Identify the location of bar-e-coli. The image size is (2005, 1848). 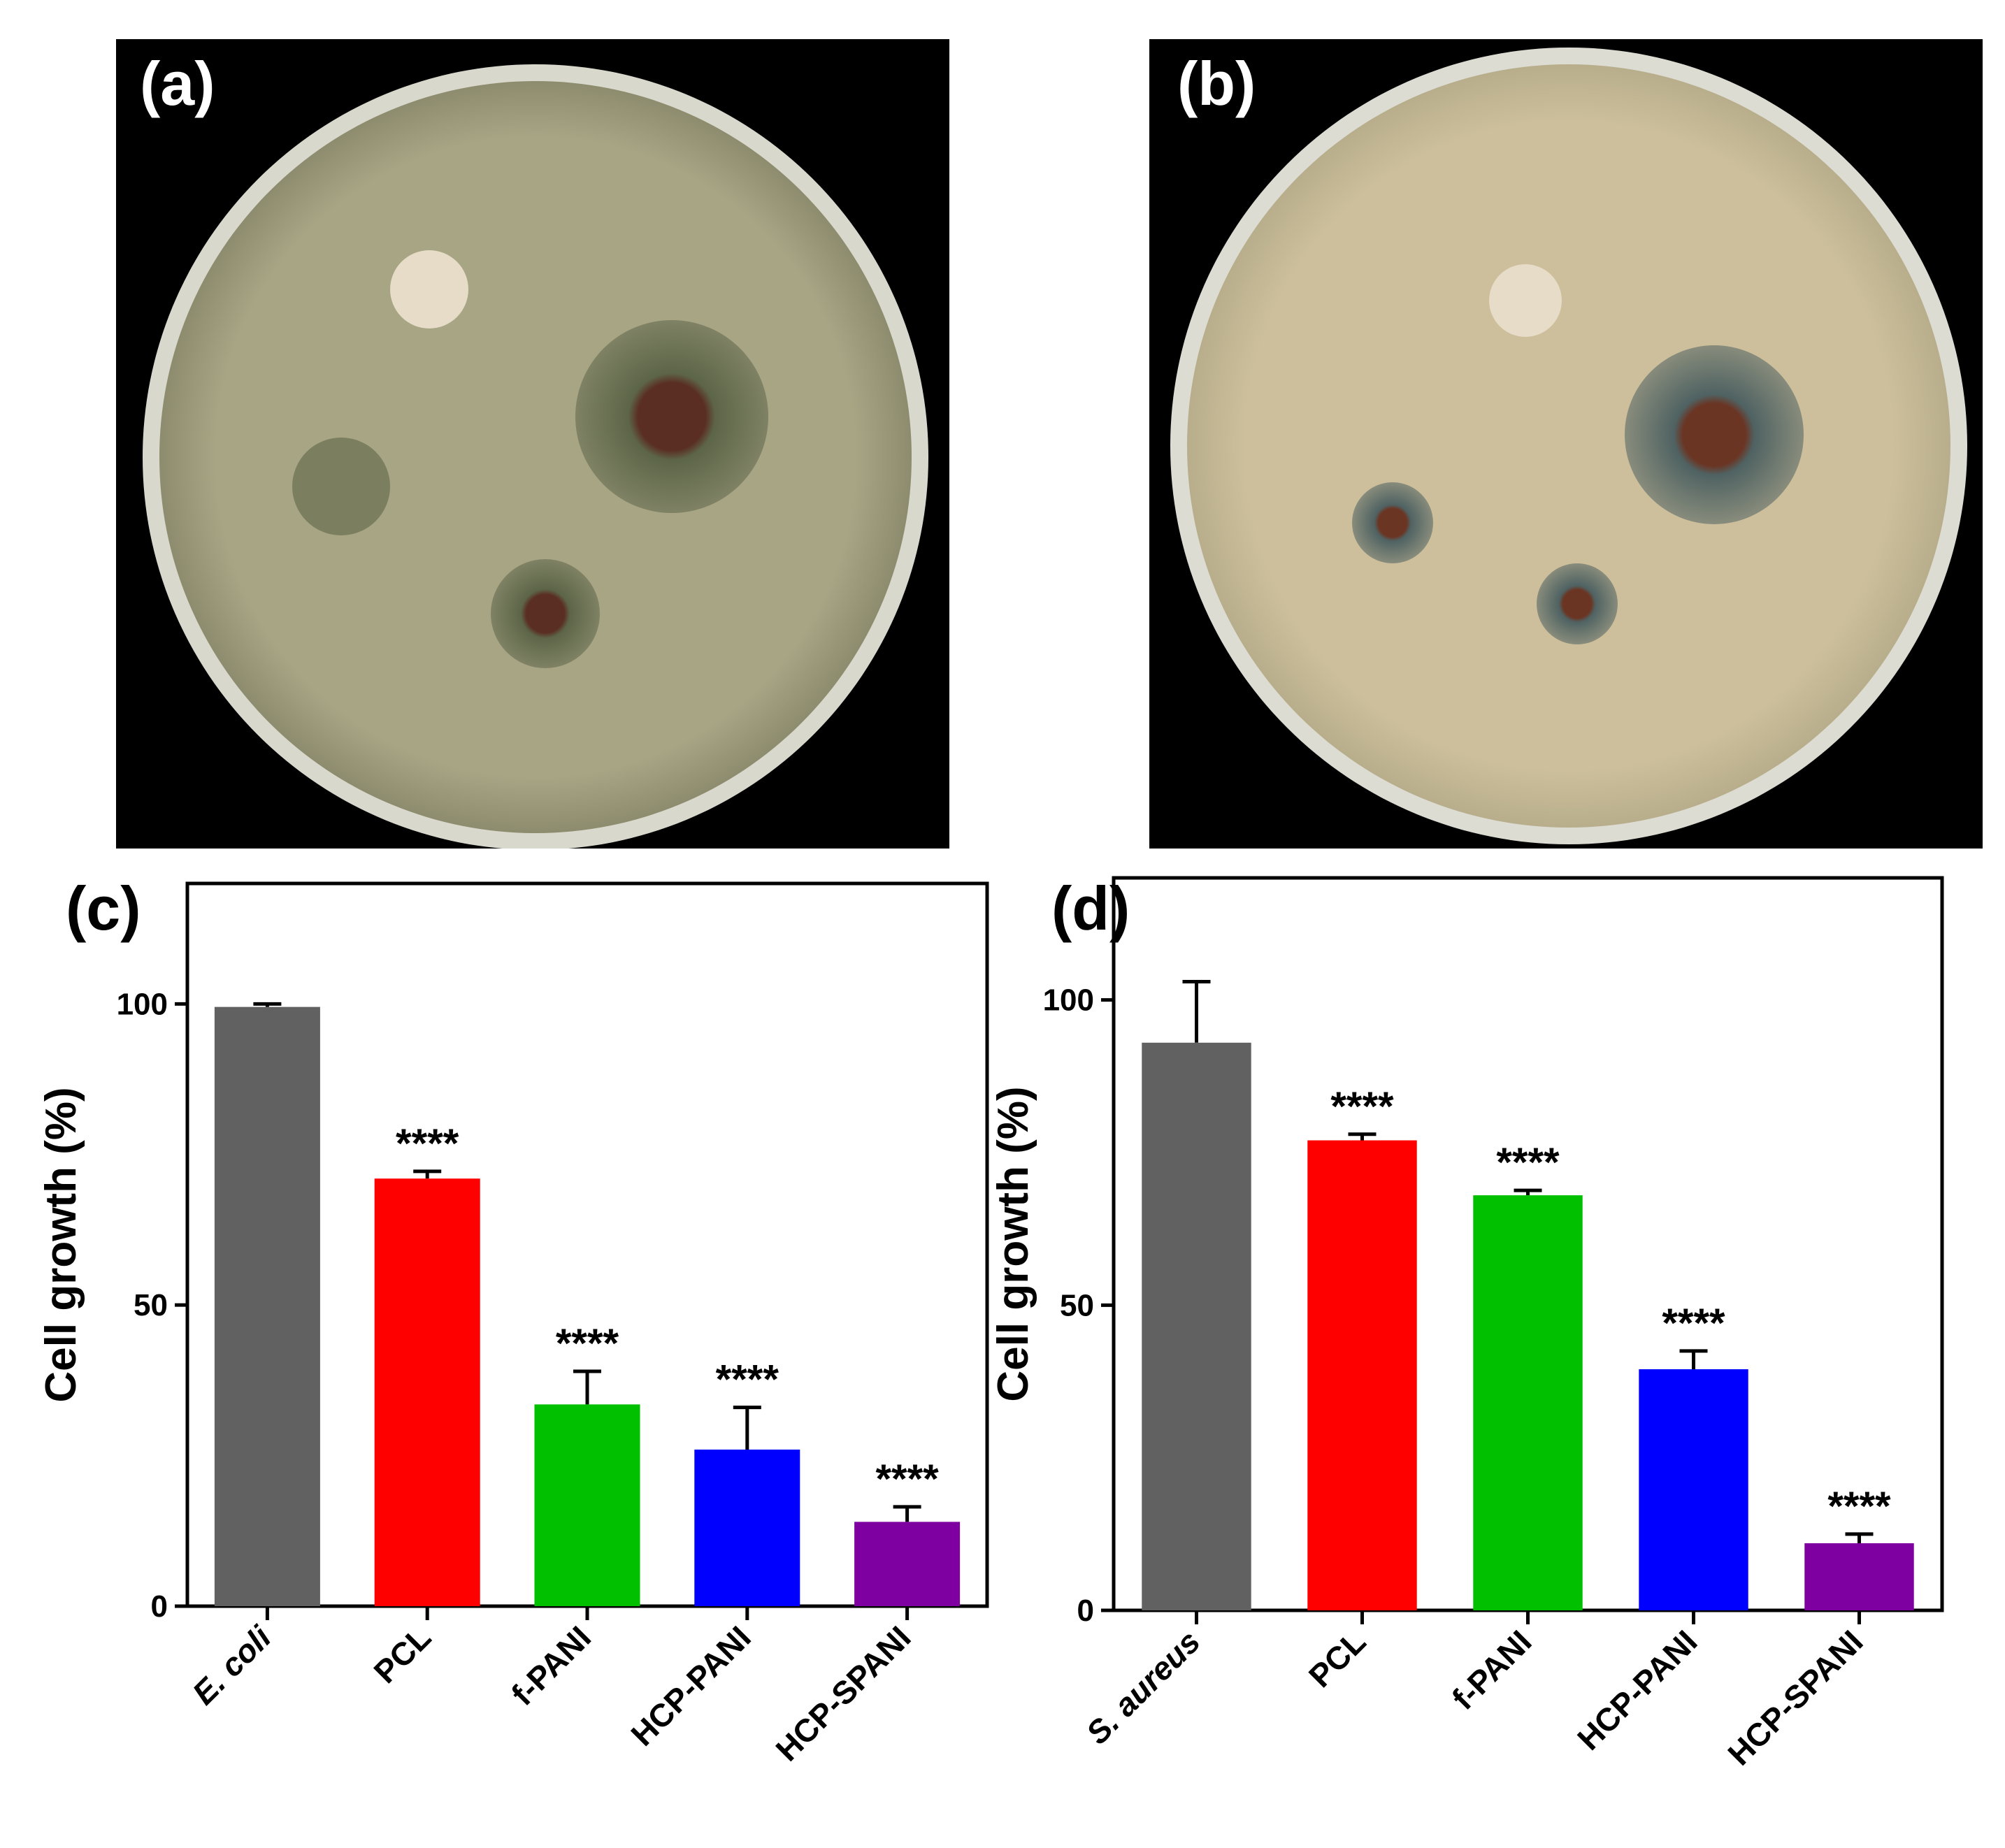
(267, 1306).